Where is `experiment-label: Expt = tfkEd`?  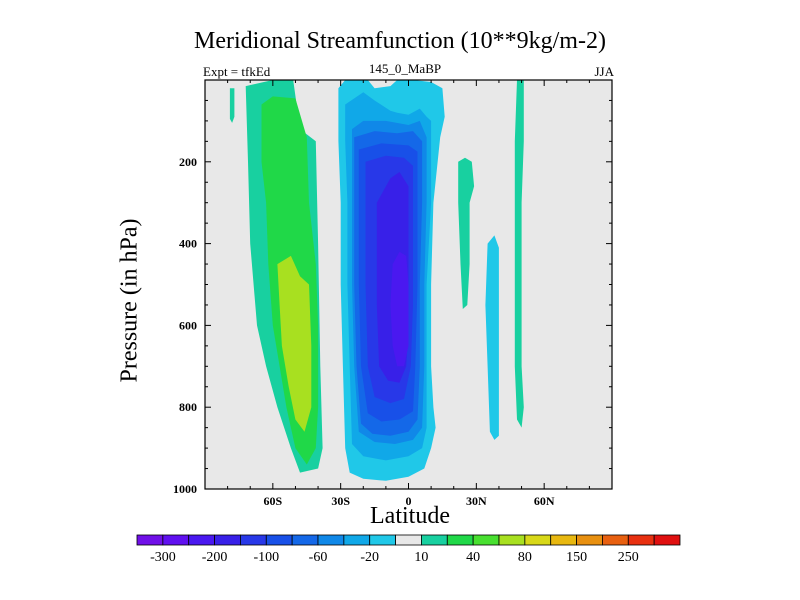
experiment-label: Expt = tfkEd is located at coordinates (237, 71).